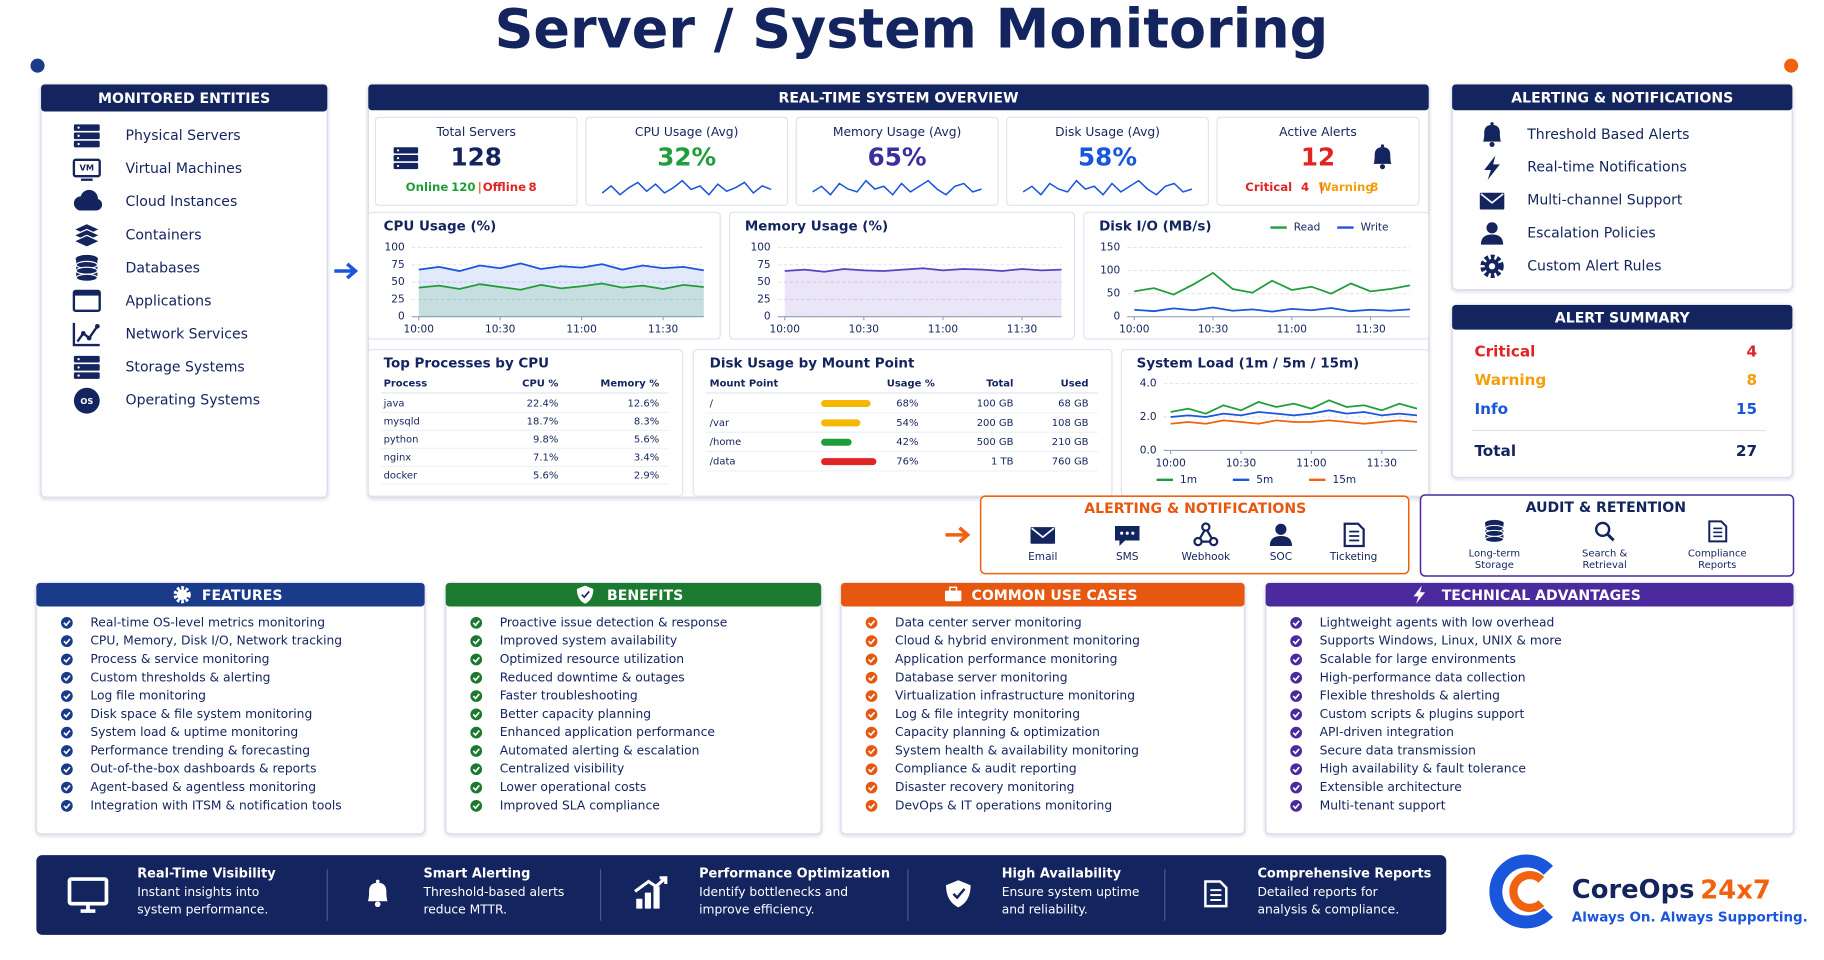 The width and height of the screenshot is (1824, 960). Describe the element at coordinates (87, 167) in the screenshot. I see `icon-badge: VM` at that location.